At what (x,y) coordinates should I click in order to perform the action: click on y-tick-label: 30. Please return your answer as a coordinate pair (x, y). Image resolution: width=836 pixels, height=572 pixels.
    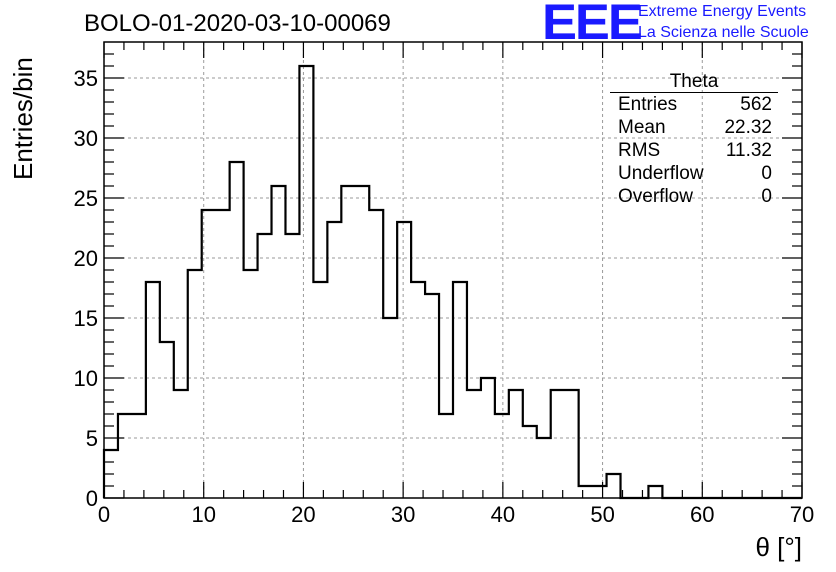
    Looking at the image, I should click on (86, 138).